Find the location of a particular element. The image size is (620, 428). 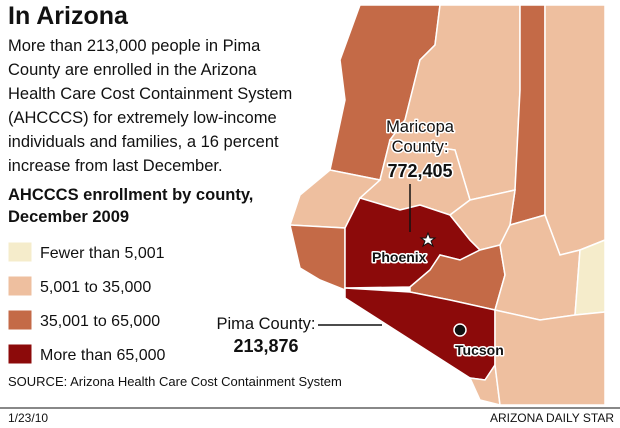

city-label: Tucson is located at coordinates (479, 350).